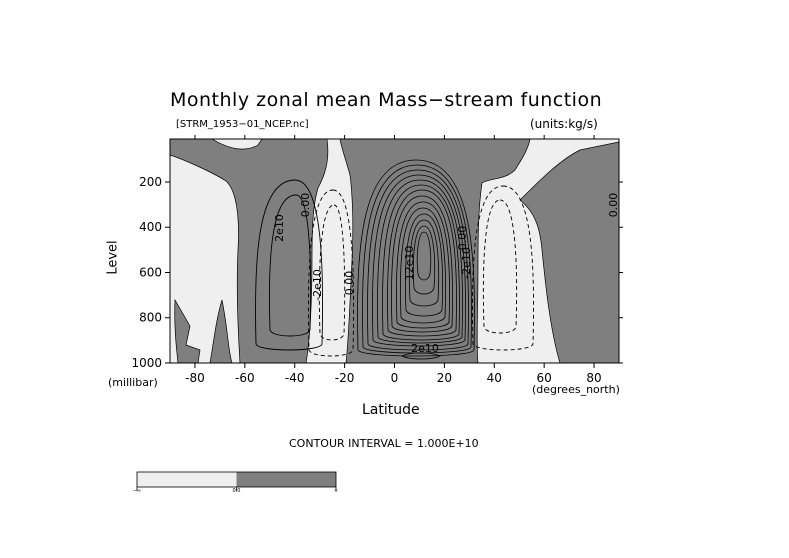 The image size is (789, 558). Describe the element at coordinates (137, 491) in the screenshot. I see `colorbar-label: −∞` at that location.